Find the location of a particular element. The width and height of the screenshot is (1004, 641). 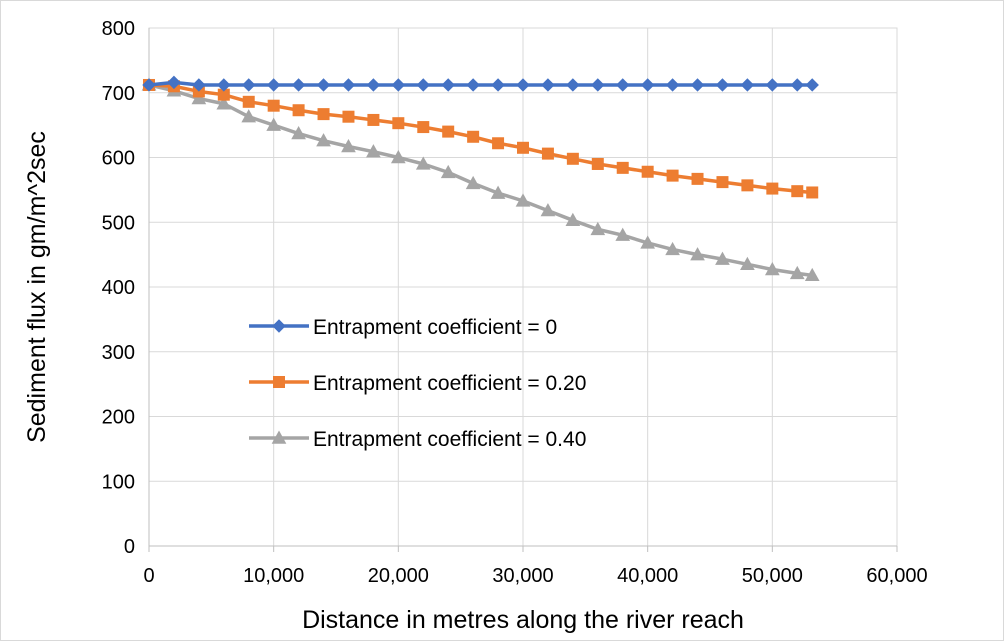

y-tick-label: 500 is located at coordinates (118, 223).